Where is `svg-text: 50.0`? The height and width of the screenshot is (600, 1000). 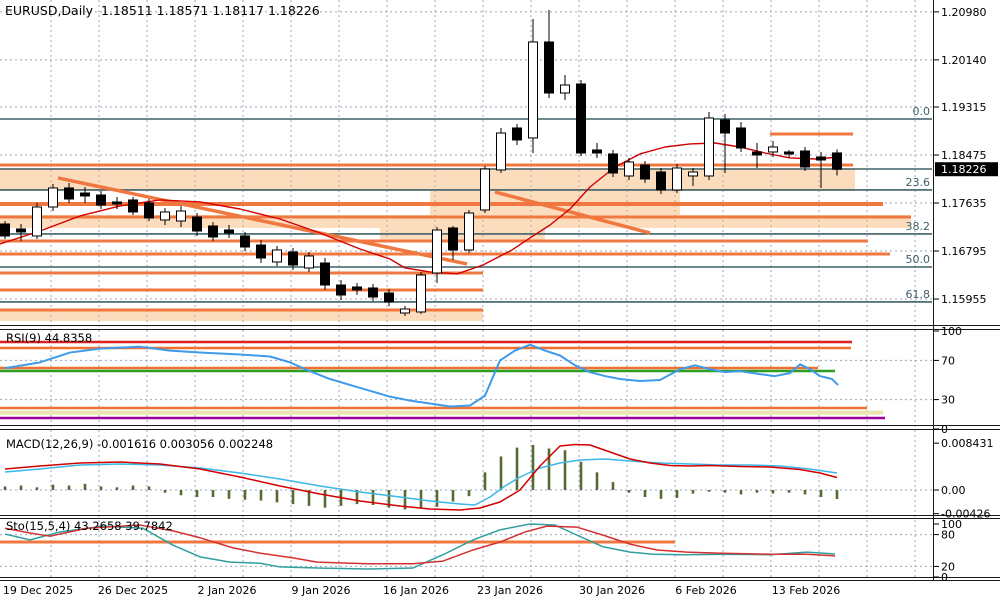 svg-text: 50.0 is located at coordinates (918, 259).